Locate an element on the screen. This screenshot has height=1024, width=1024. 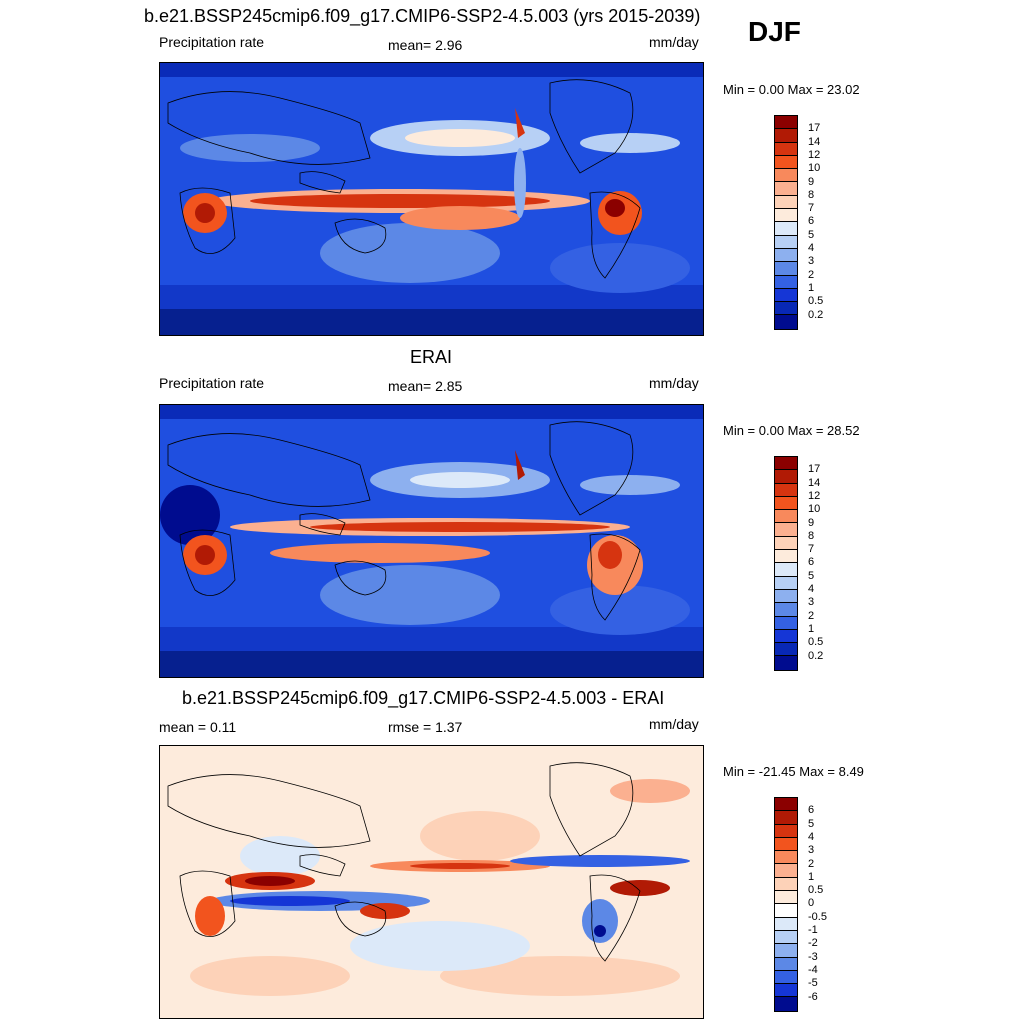
difference-map is located at coordinates (431, 882).